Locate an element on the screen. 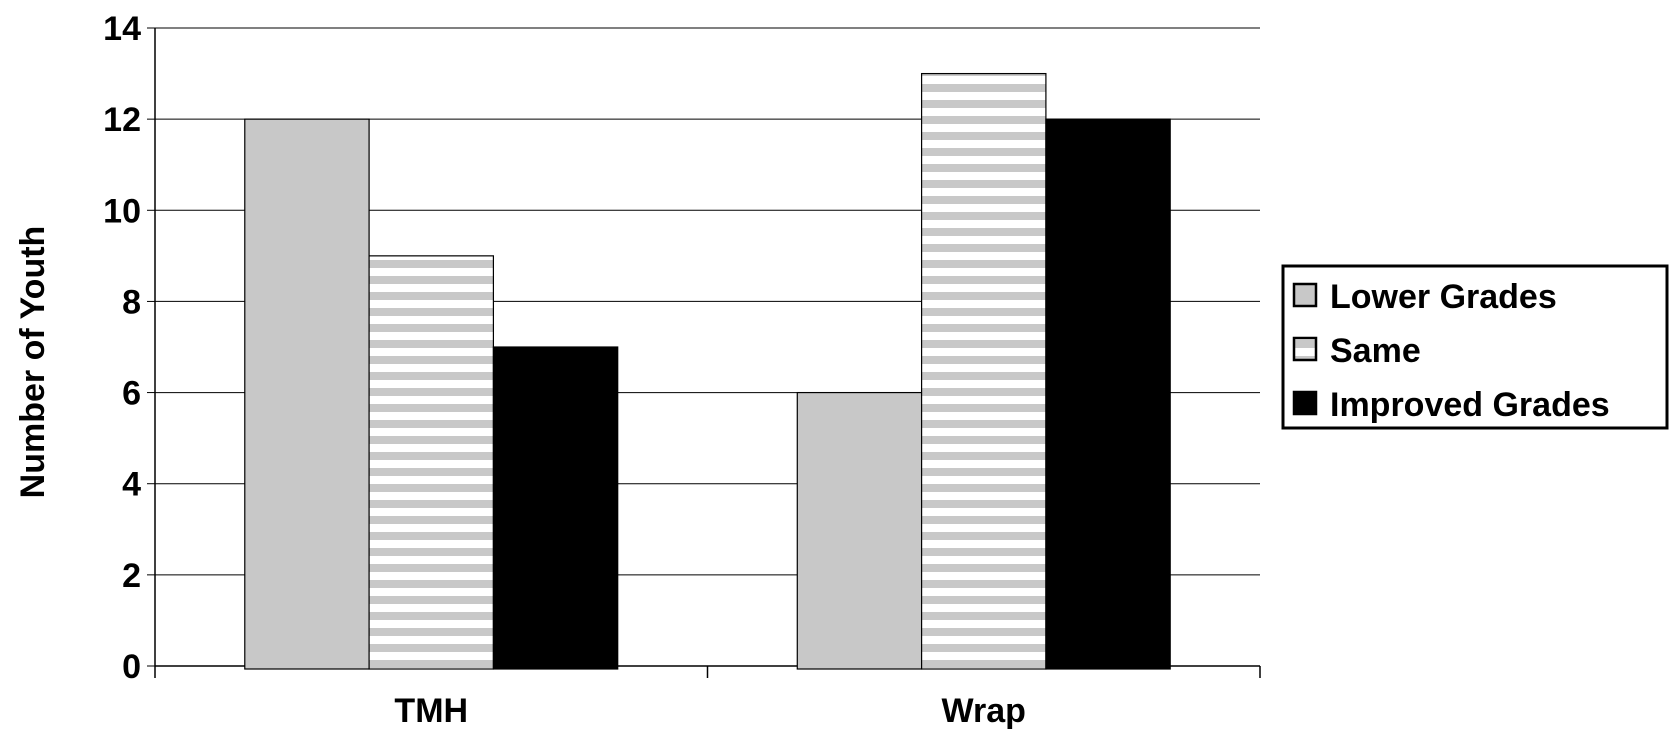  legend: Lower Grades Same Improved Grades is located at coordinates (1475, 347).